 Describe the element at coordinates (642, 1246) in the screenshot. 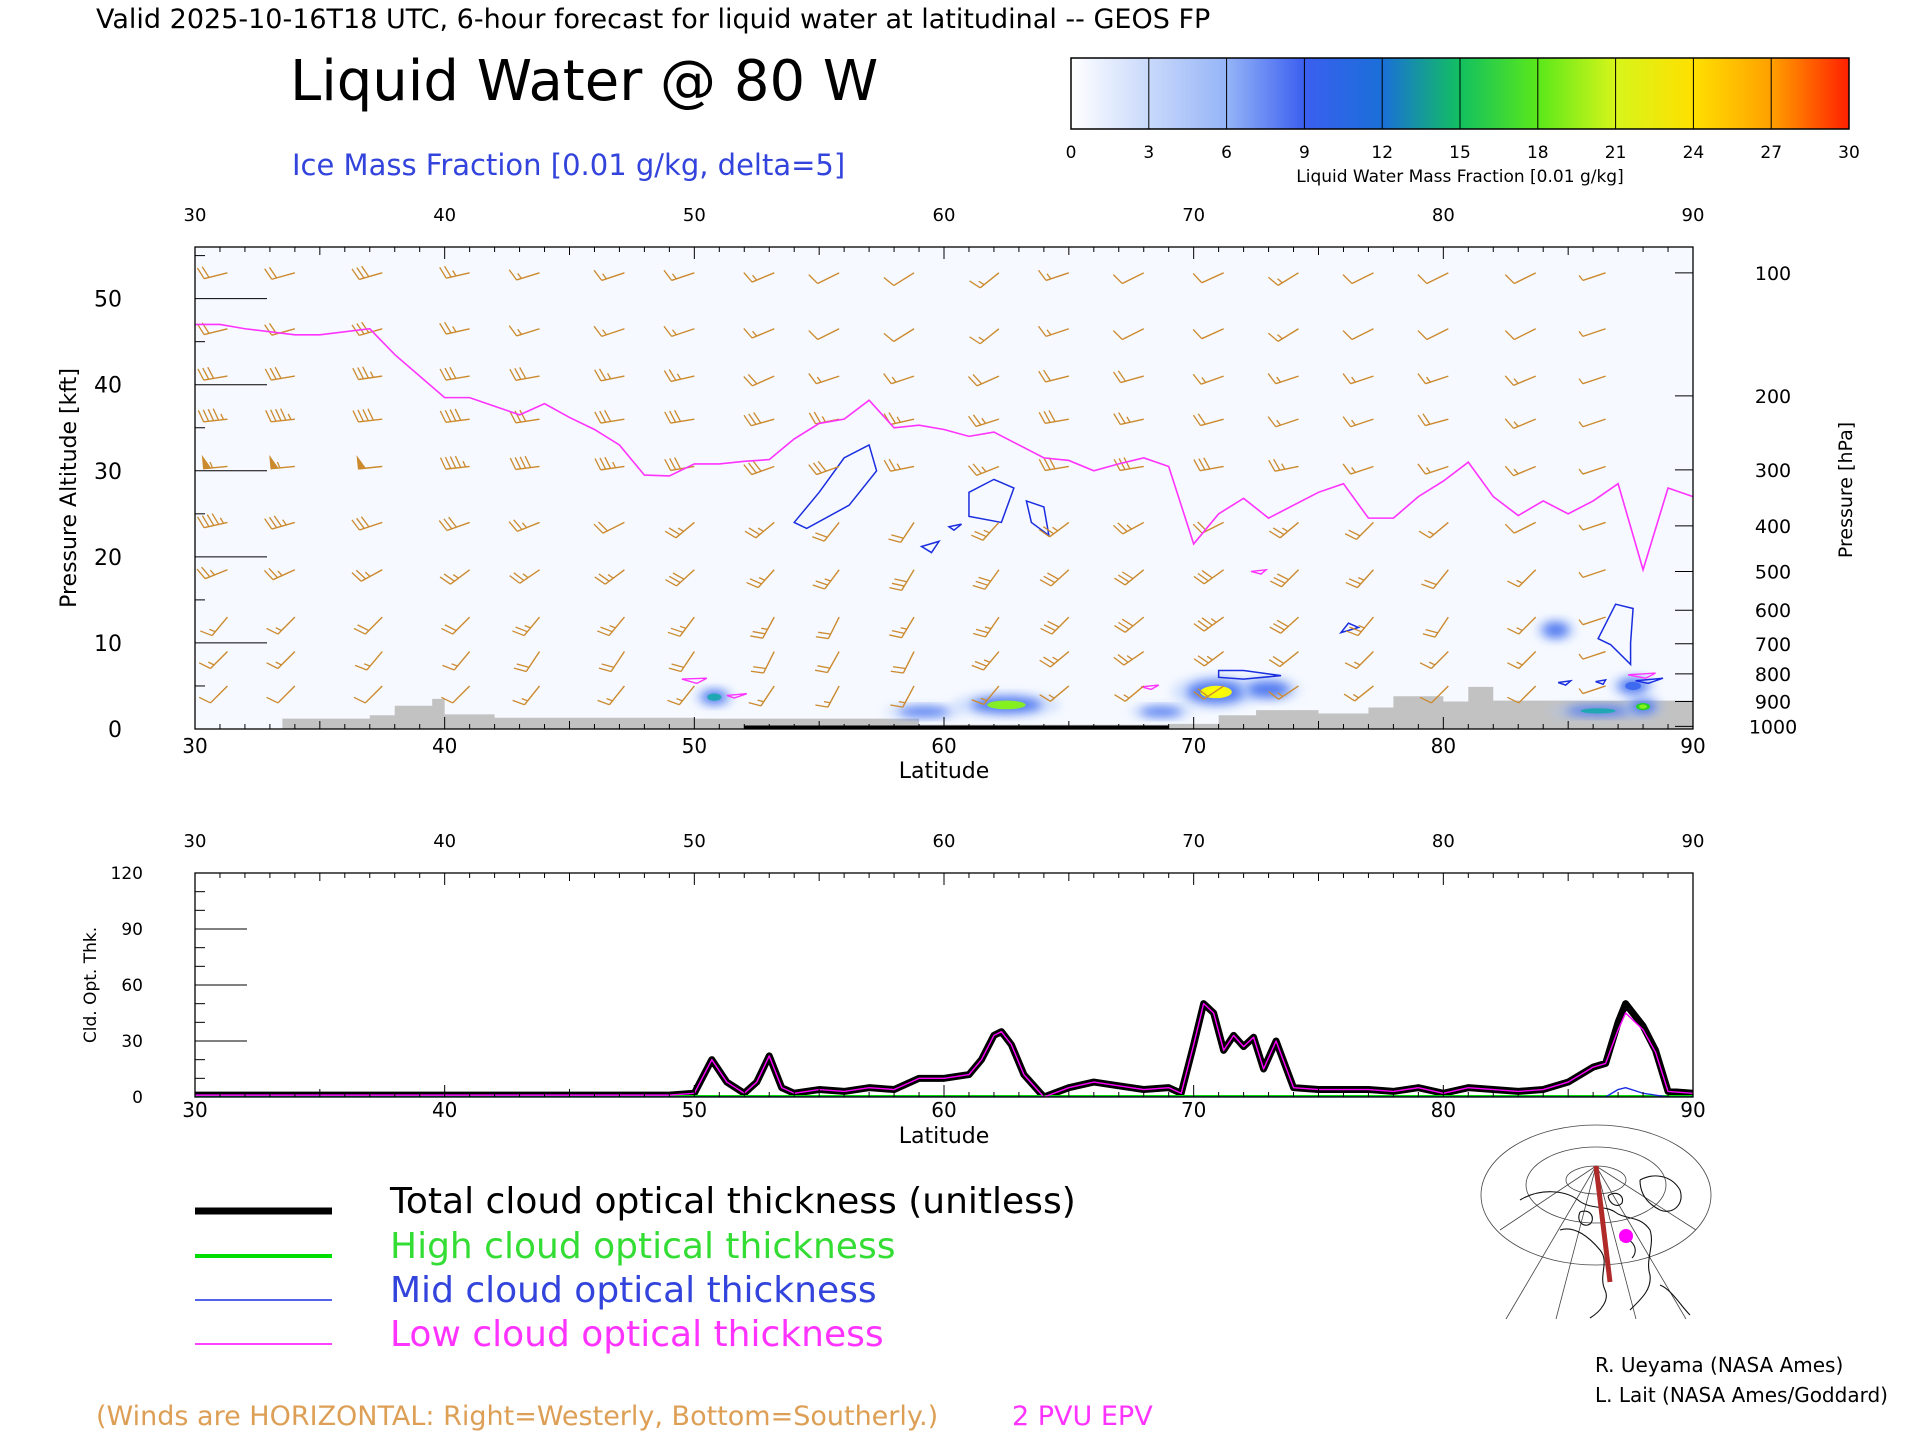

I see `legend-label-high: High cloud optical thickness` at that location.